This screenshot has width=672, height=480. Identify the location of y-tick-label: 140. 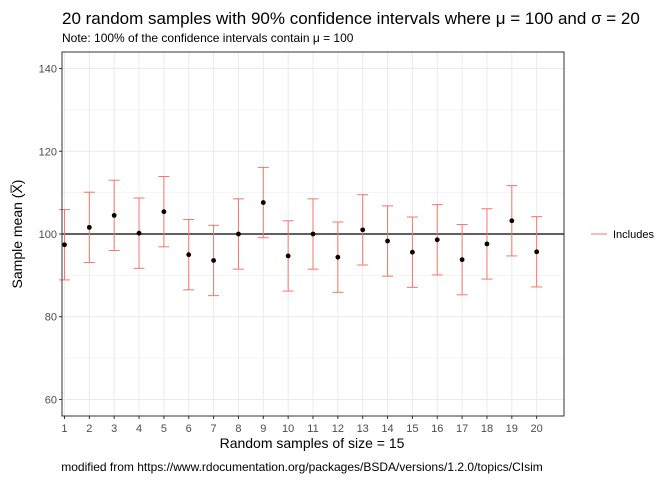
(48, 70).